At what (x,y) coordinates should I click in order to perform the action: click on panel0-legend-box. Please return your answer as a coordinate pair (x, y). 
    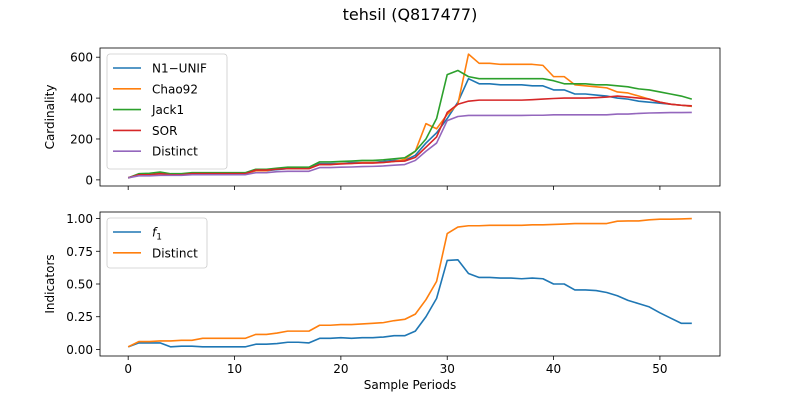
    Looking at the image, I should click on (167, 111).